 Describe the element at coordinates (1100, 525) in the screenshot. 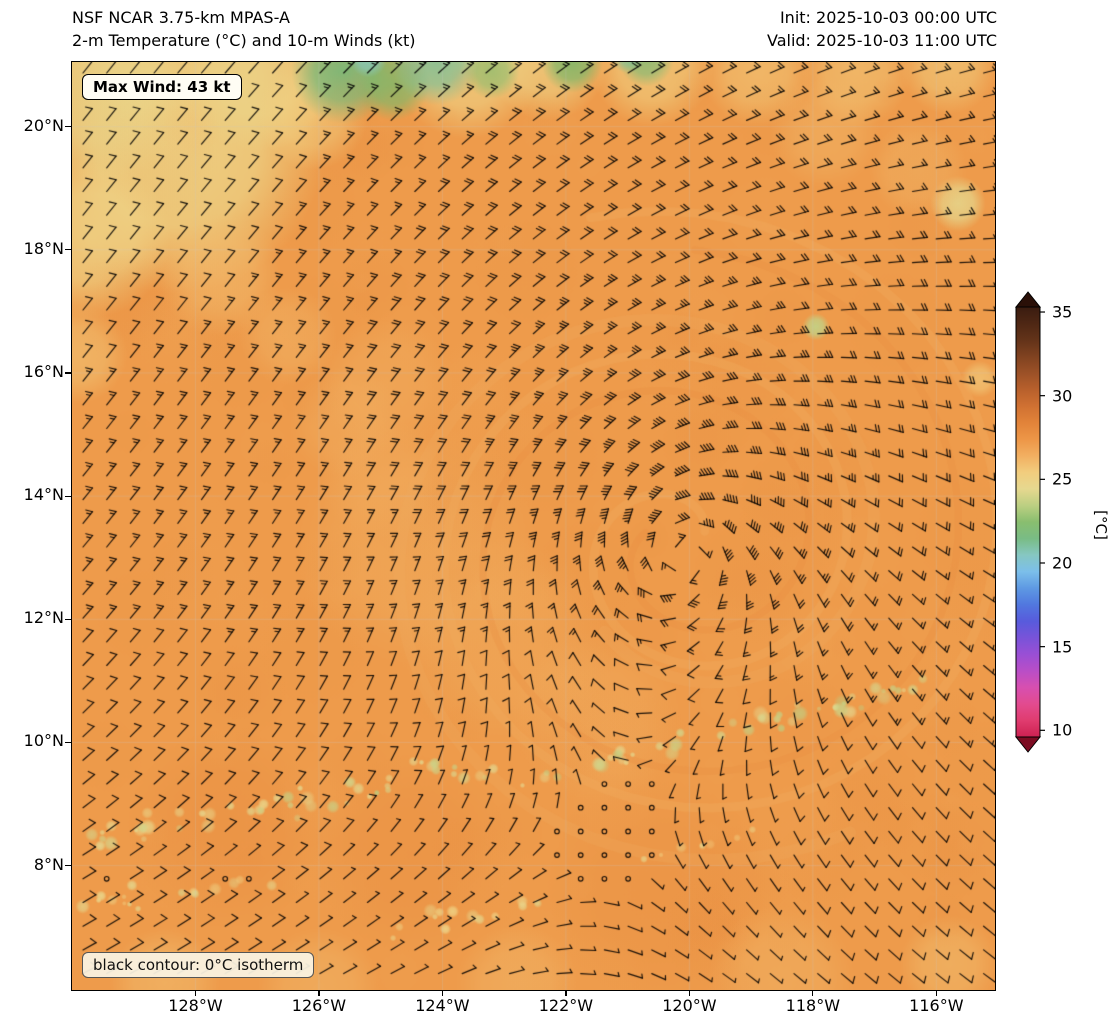

I see `colorbar-units-label: [°C]` at that location.